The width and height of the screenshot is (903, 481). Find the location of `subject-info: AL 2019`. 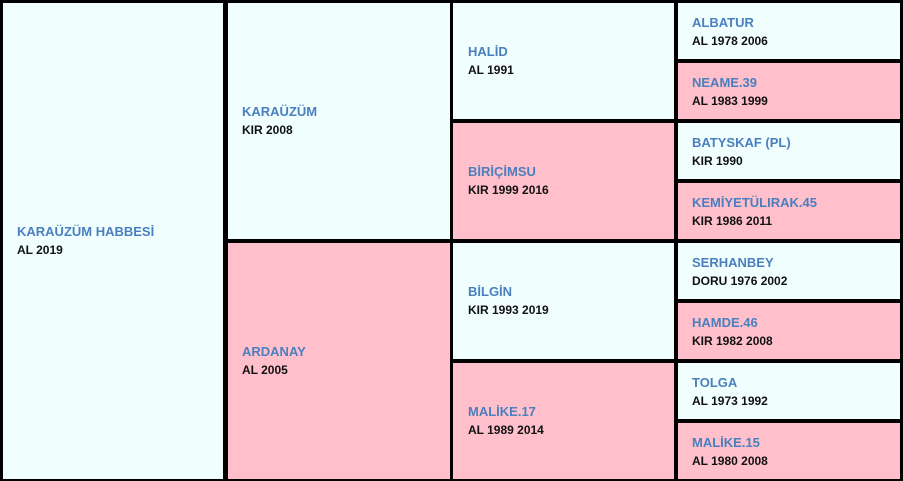

subject-info: AL 2019 is located at coordinates (40, 250).